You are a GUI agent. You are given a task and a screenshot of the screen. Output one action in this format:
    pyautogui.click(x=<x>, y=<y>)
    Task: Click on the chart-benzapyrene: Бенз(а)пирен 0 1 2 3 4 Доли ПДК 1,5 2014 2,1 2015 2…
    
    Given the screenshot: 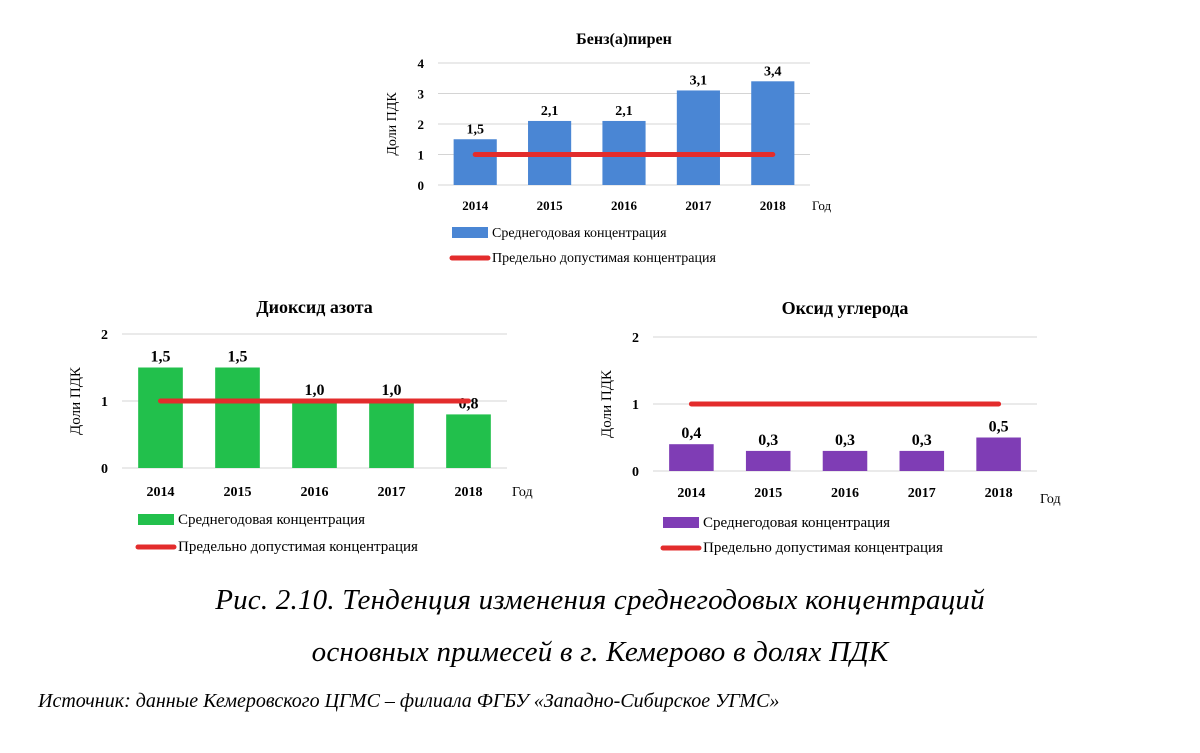 What is the action you would take?
    pyautogui.click(x=608, y=148)
    